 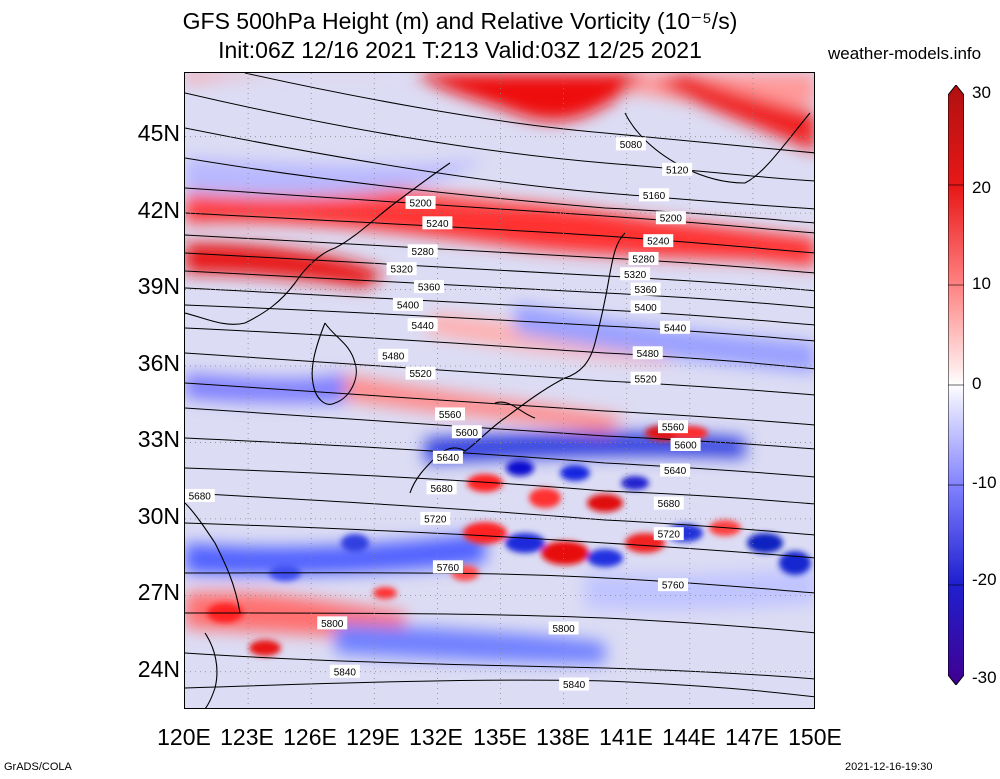 I want to click on contour-label-text: 5720, so click(x=435, y=519).